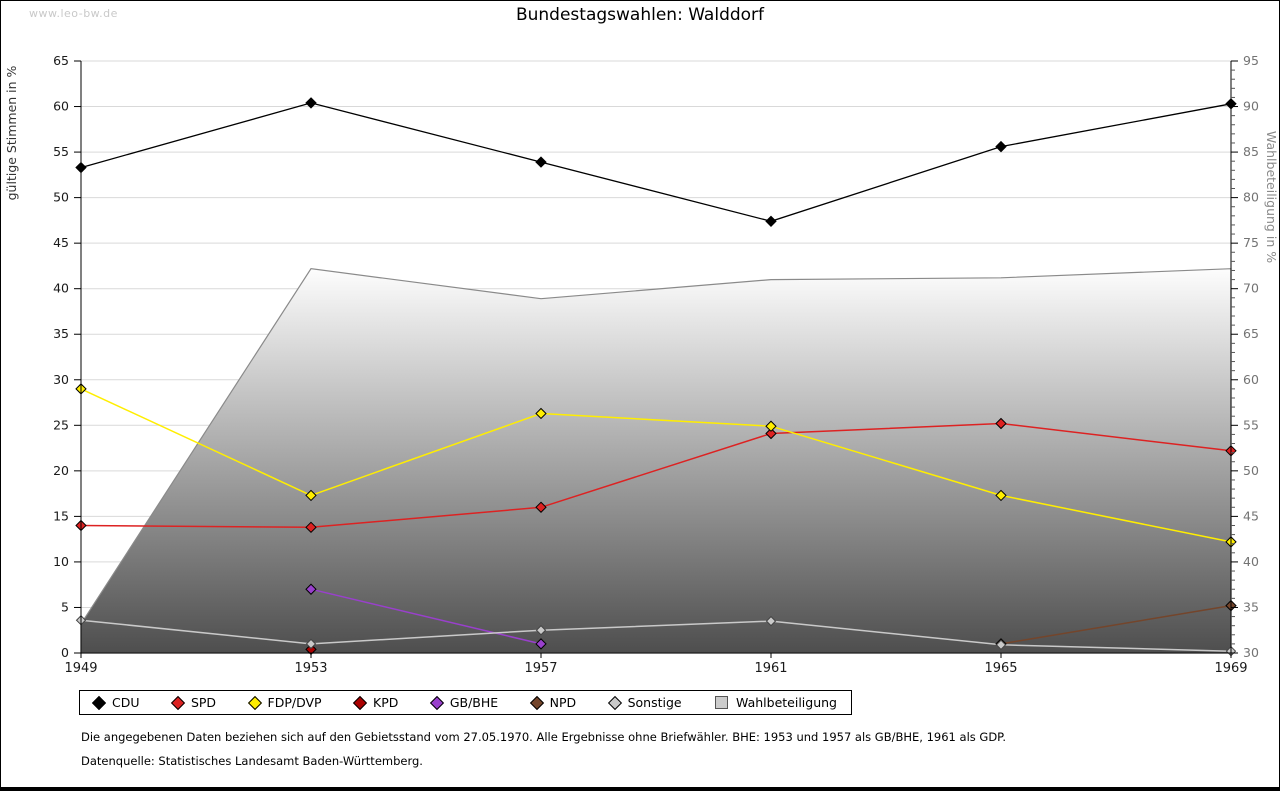 The height and width of the screenshot is (791, 1280). I want to click on right-axis-title: Wahlbeteiligung in %, so click(1271, 197).